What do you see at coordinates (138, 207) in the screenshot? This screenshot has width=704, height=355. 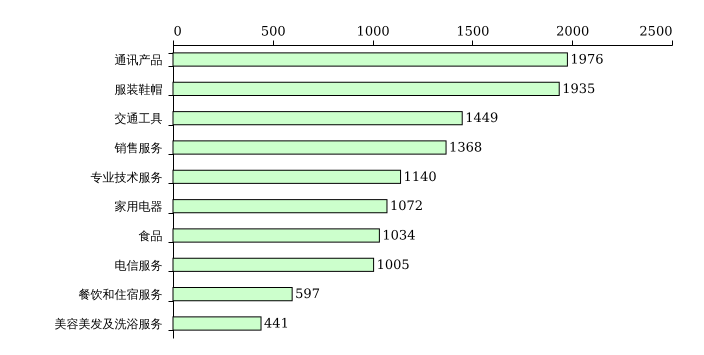 I see `y-tick-label: 家用电器` at bounding box center [138, 207].